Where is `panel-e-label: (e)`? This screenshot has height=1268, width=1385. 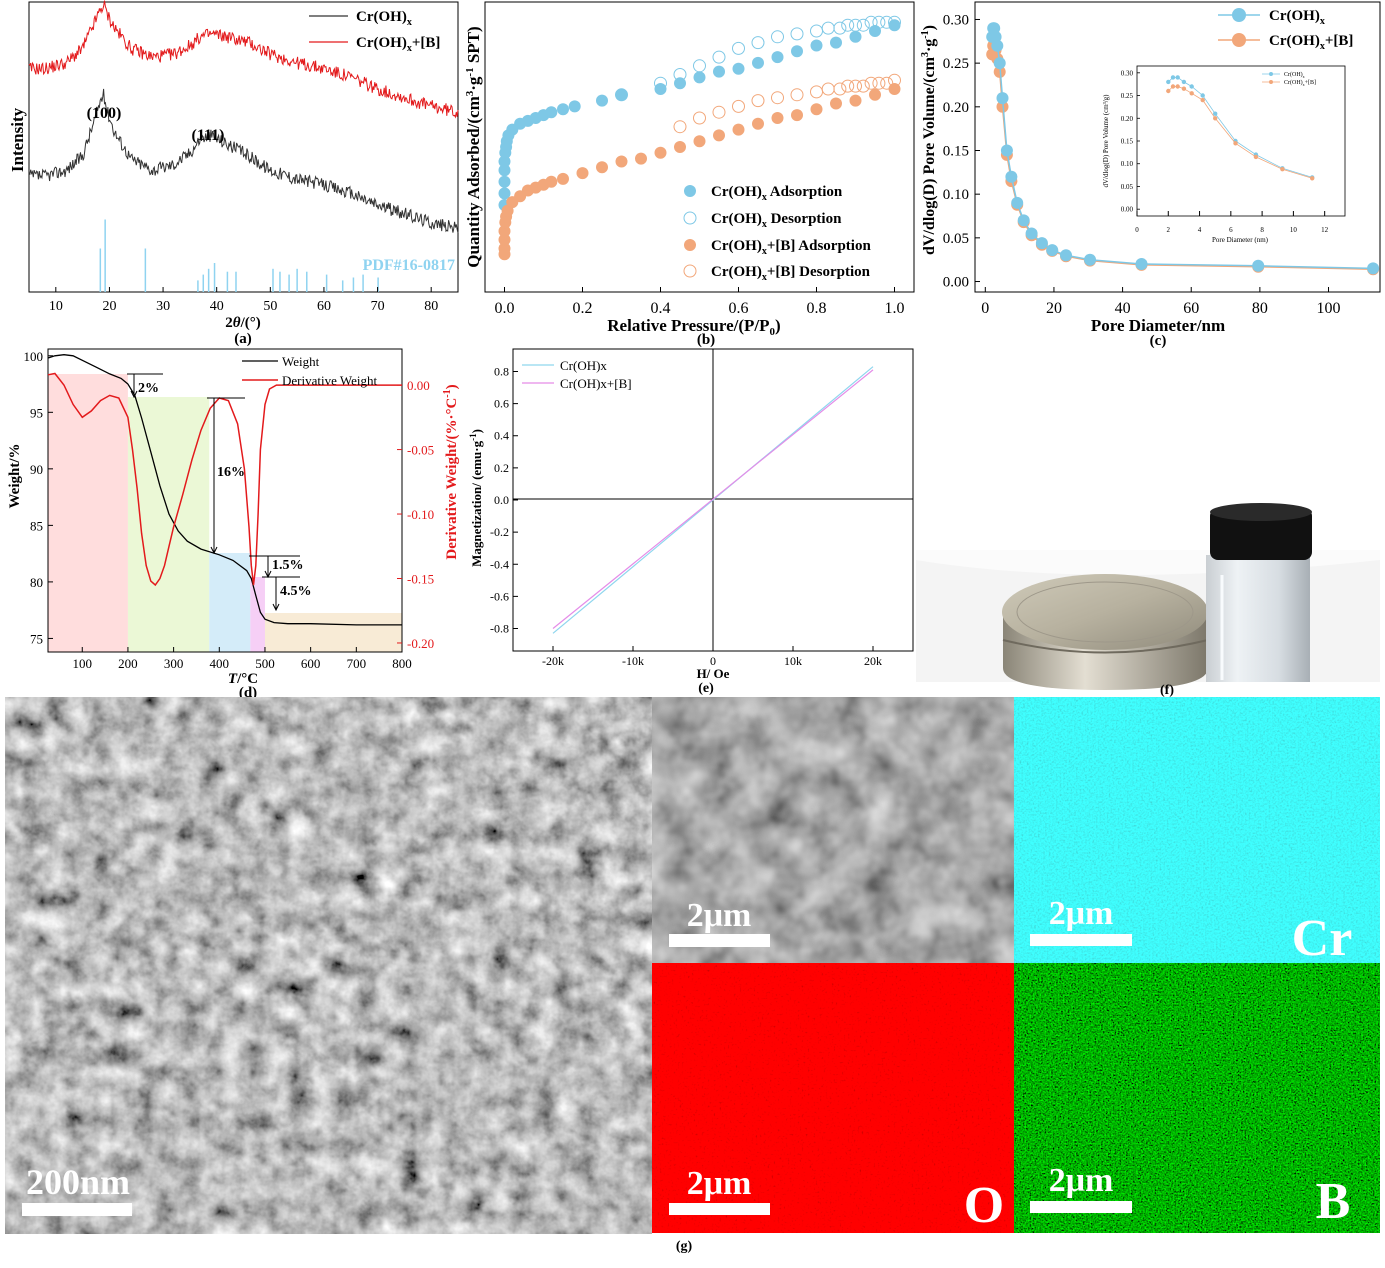 panel-e-label: (e) is located at coordinates (706, 688).